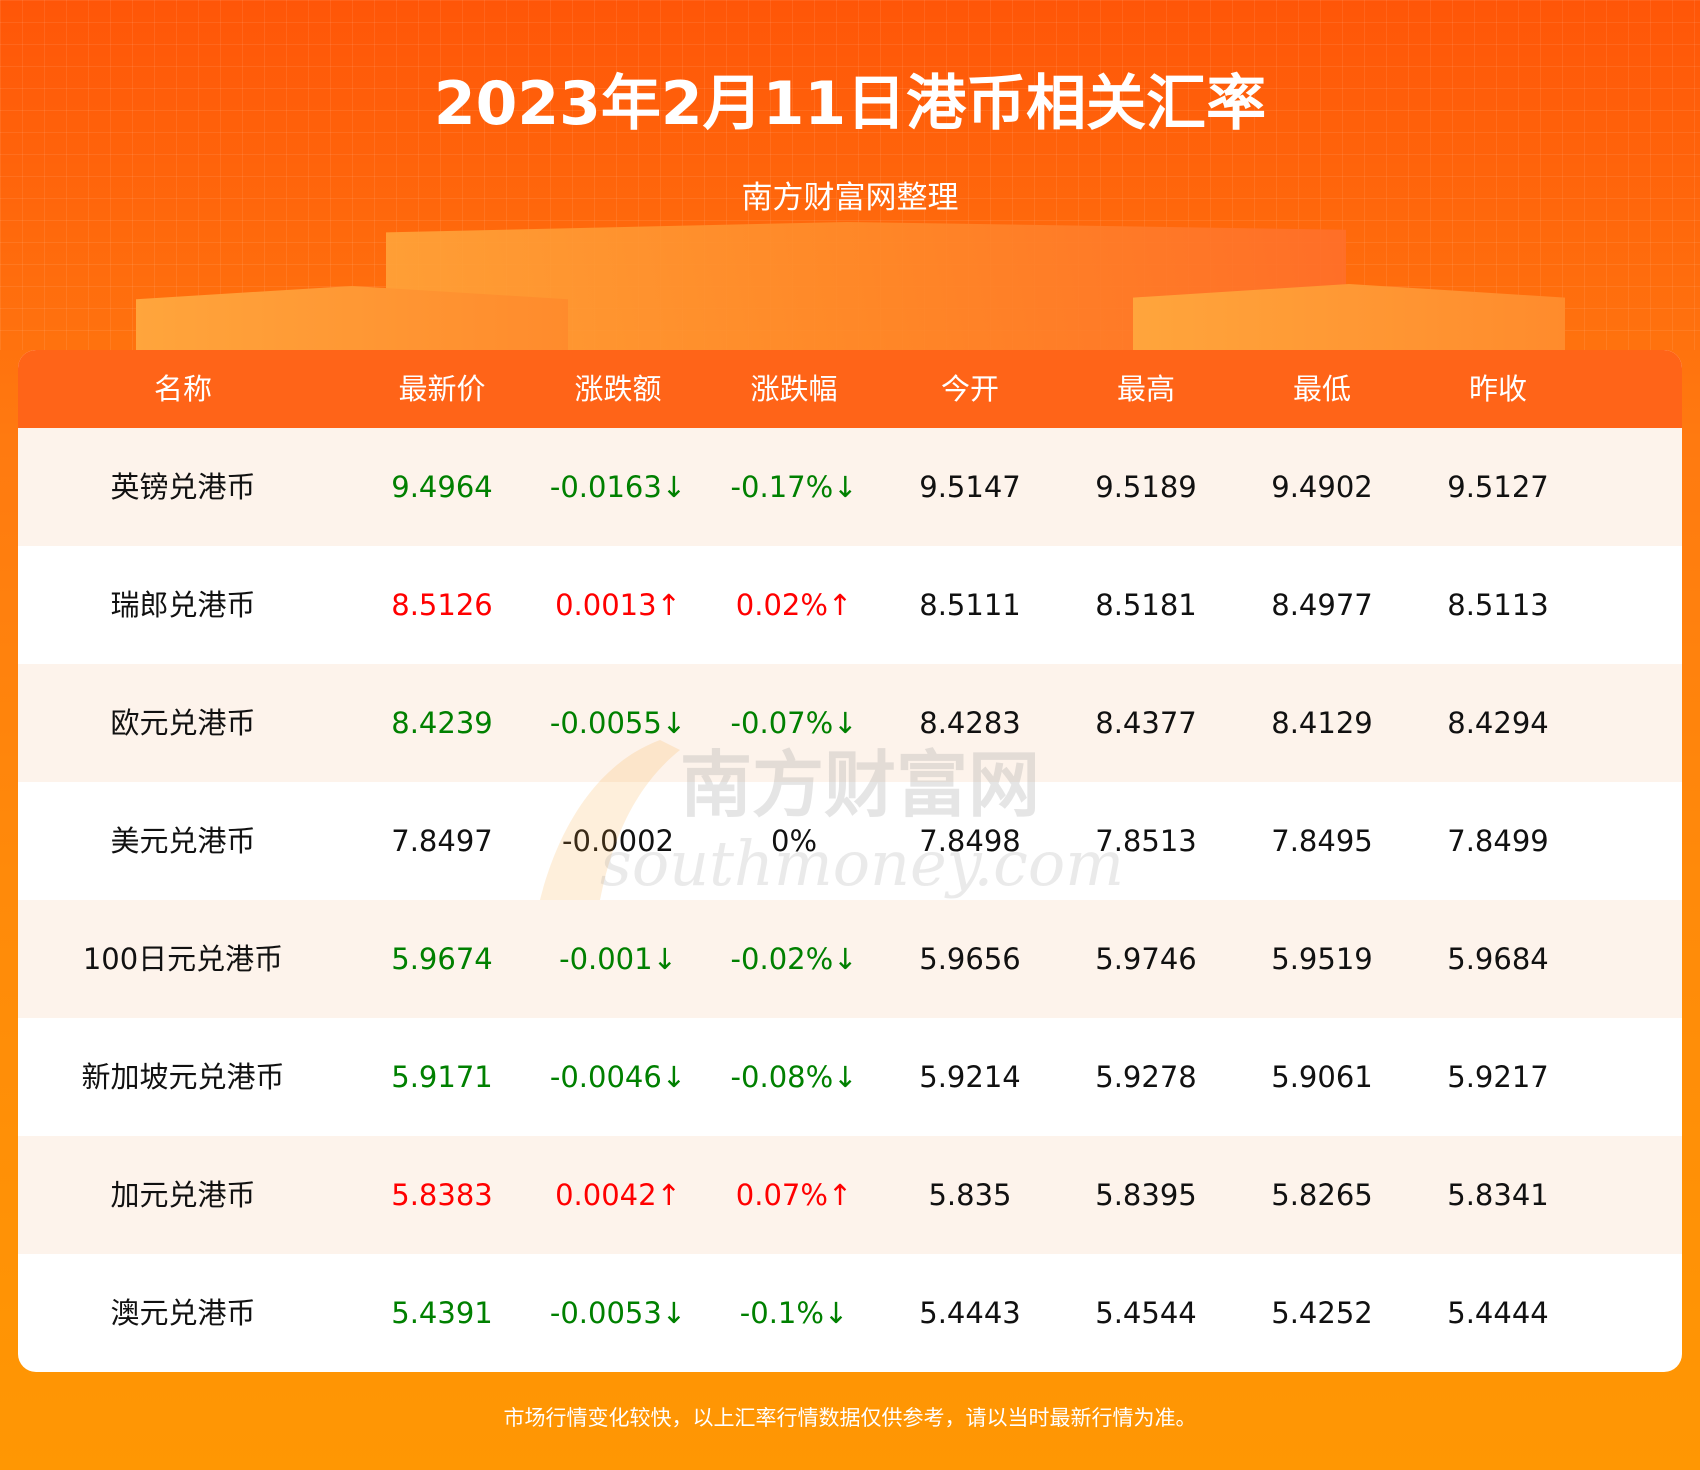 The image size is (1700, 1470). I want to click on cell-prev: 8.4294, so click(1498, 723).